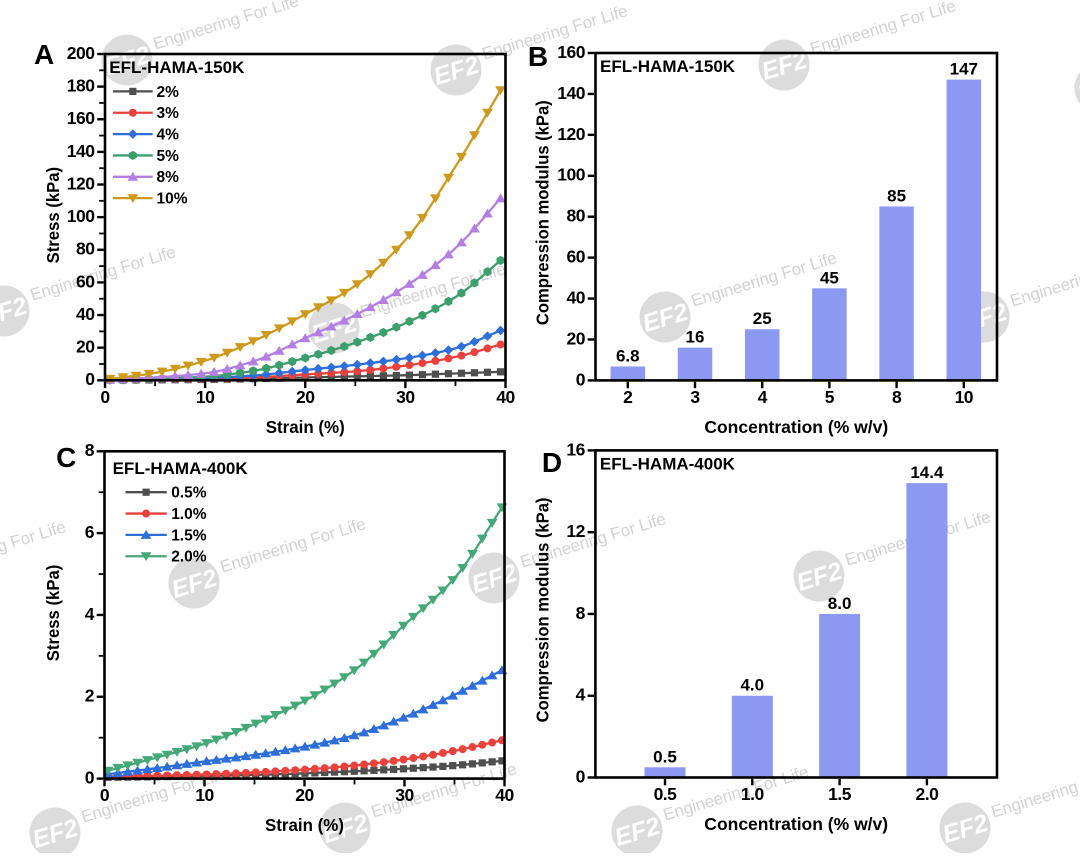 The image size is (1080, 858). I want to click on svg-text: 180, so click(81, 86).